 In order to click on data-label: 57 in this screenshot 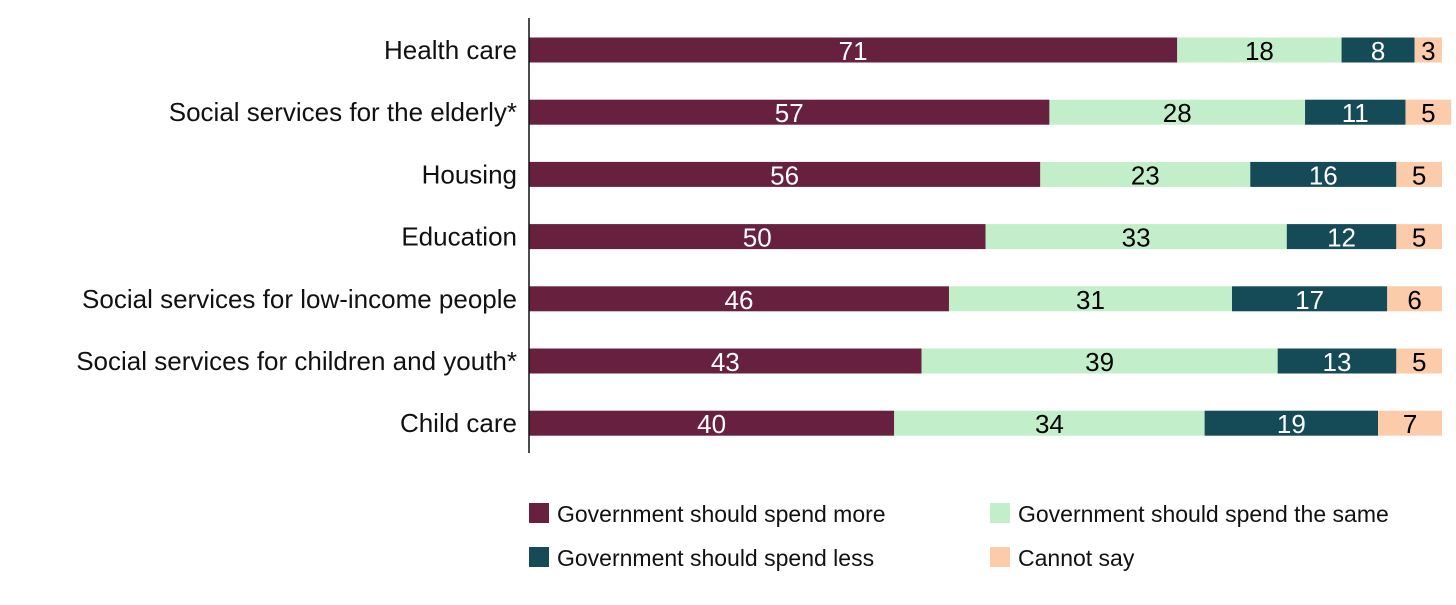, I will do `click(789, 113)`.